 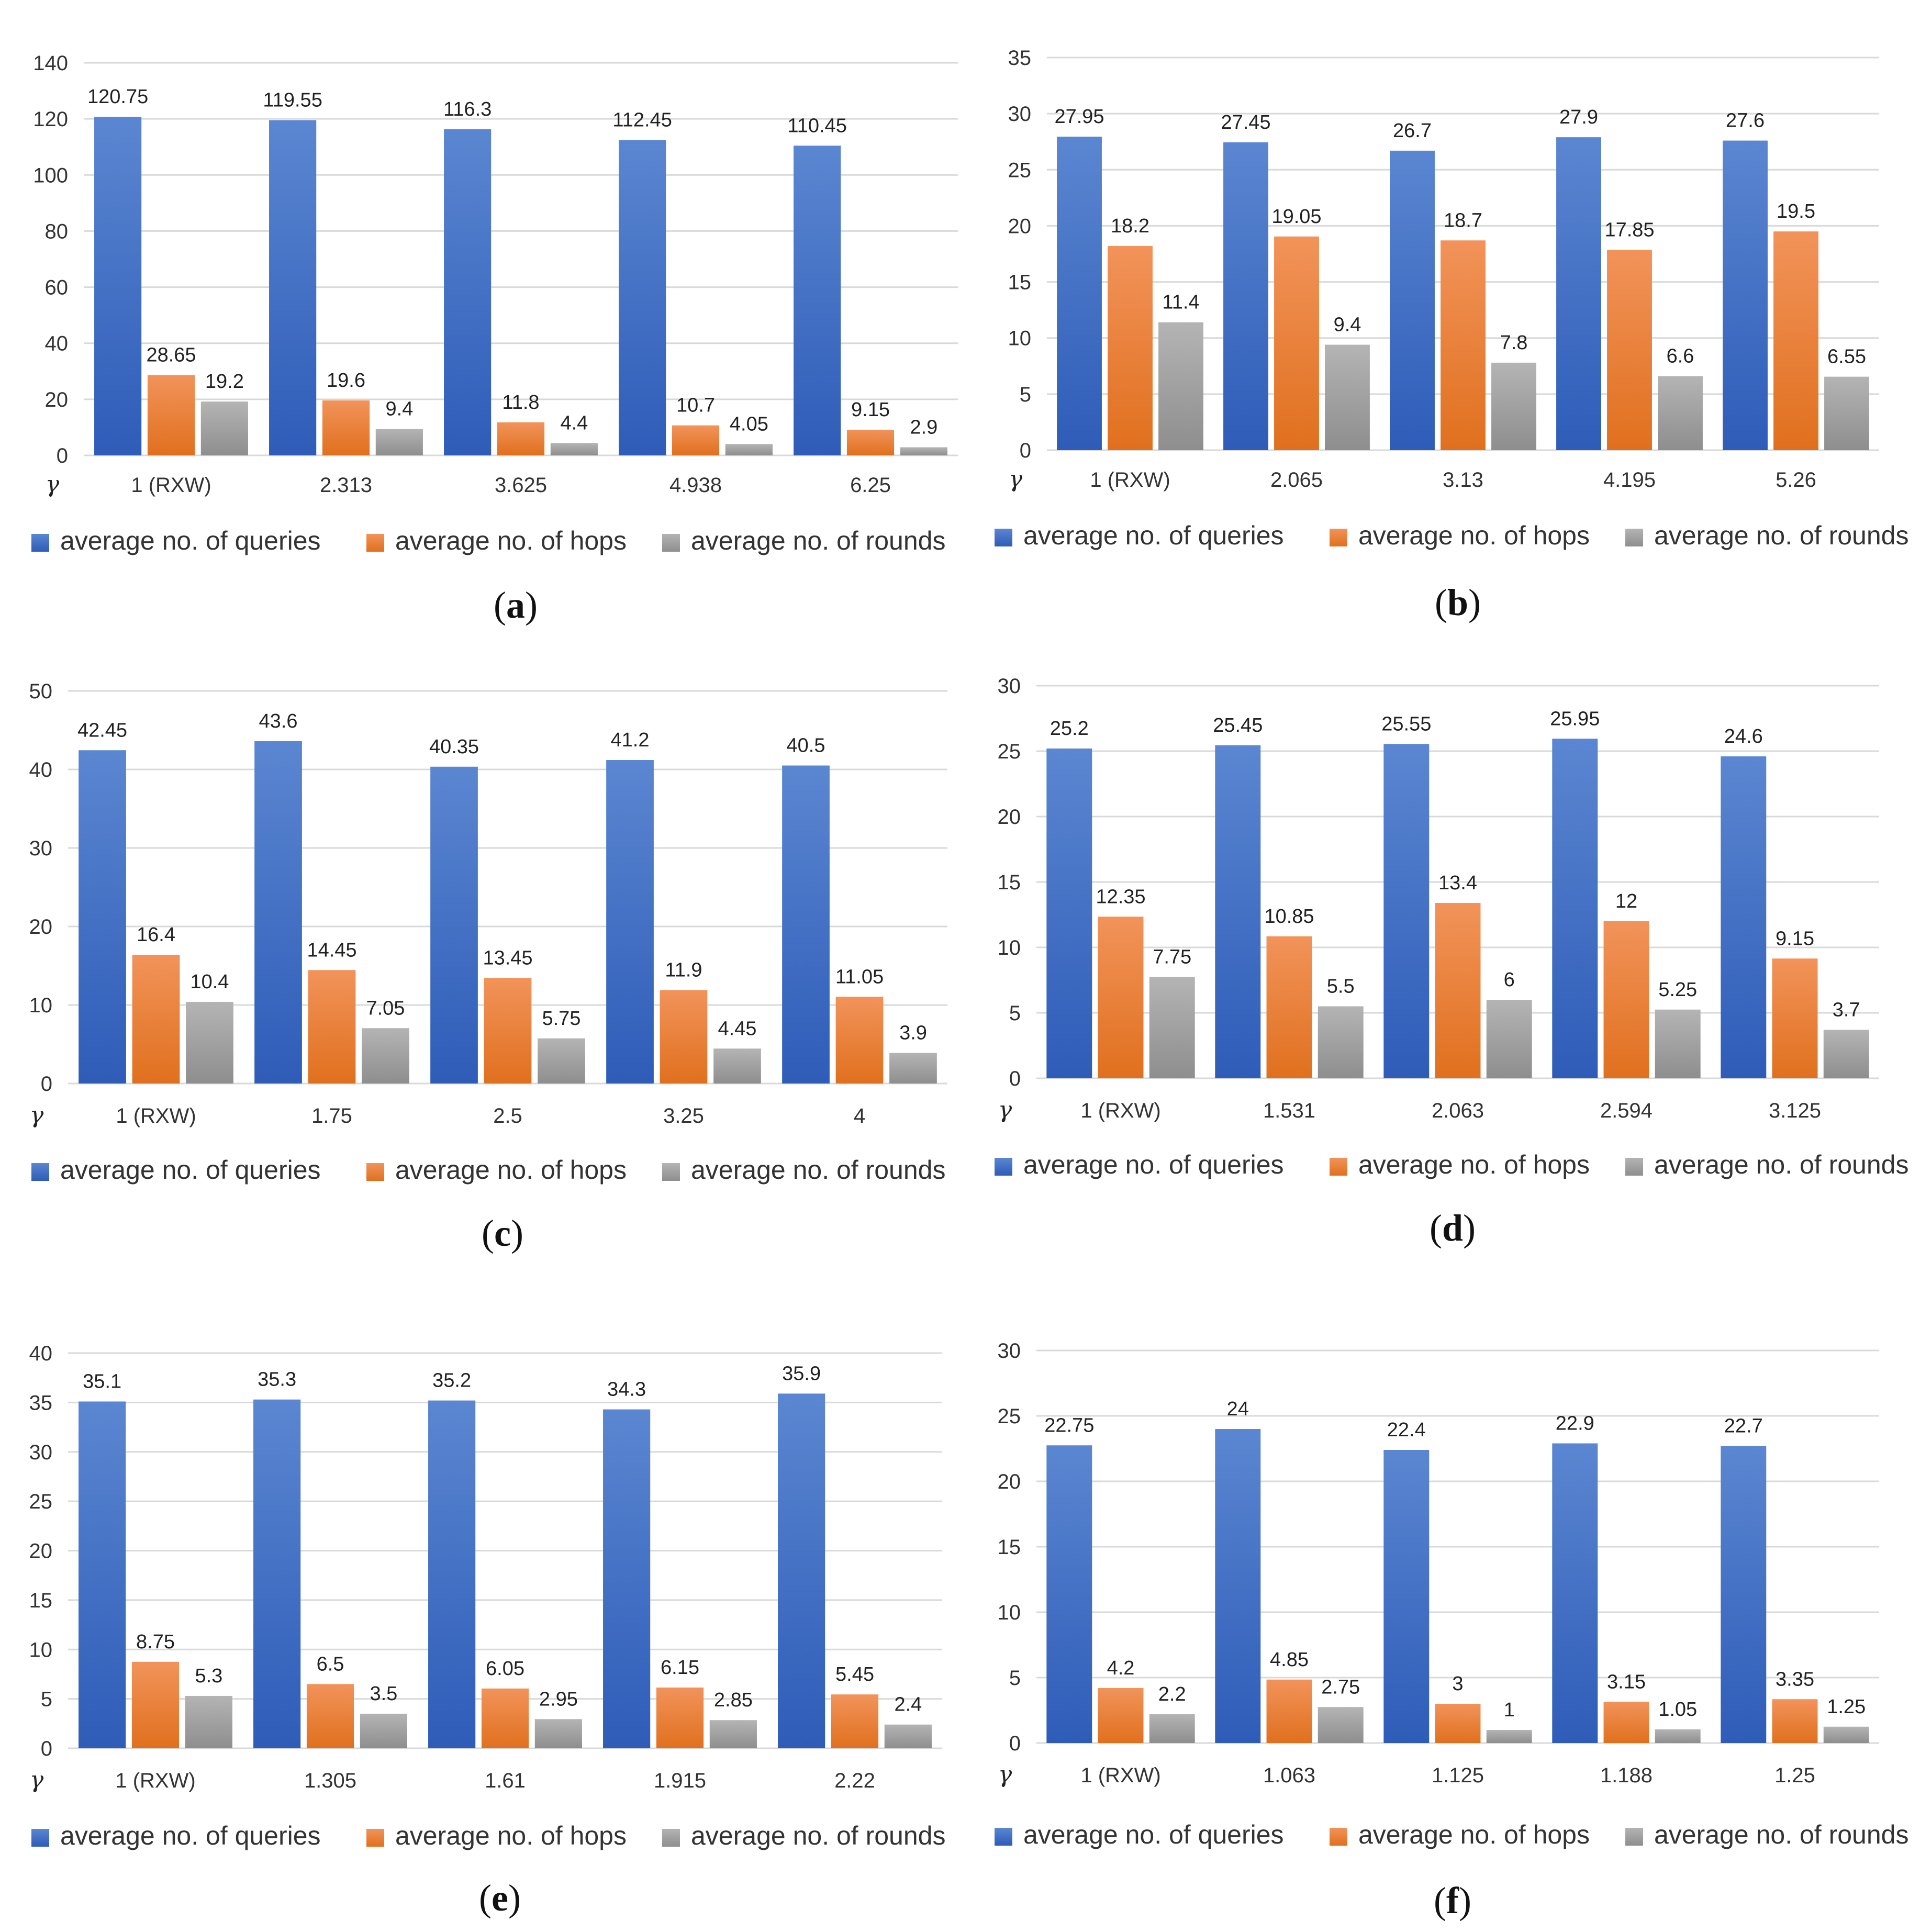 What do you see at coordinates (209, 982) in the screenshot?
I see `data-label-c-rounds-0: 10.4` at bounding box center [209, 982].